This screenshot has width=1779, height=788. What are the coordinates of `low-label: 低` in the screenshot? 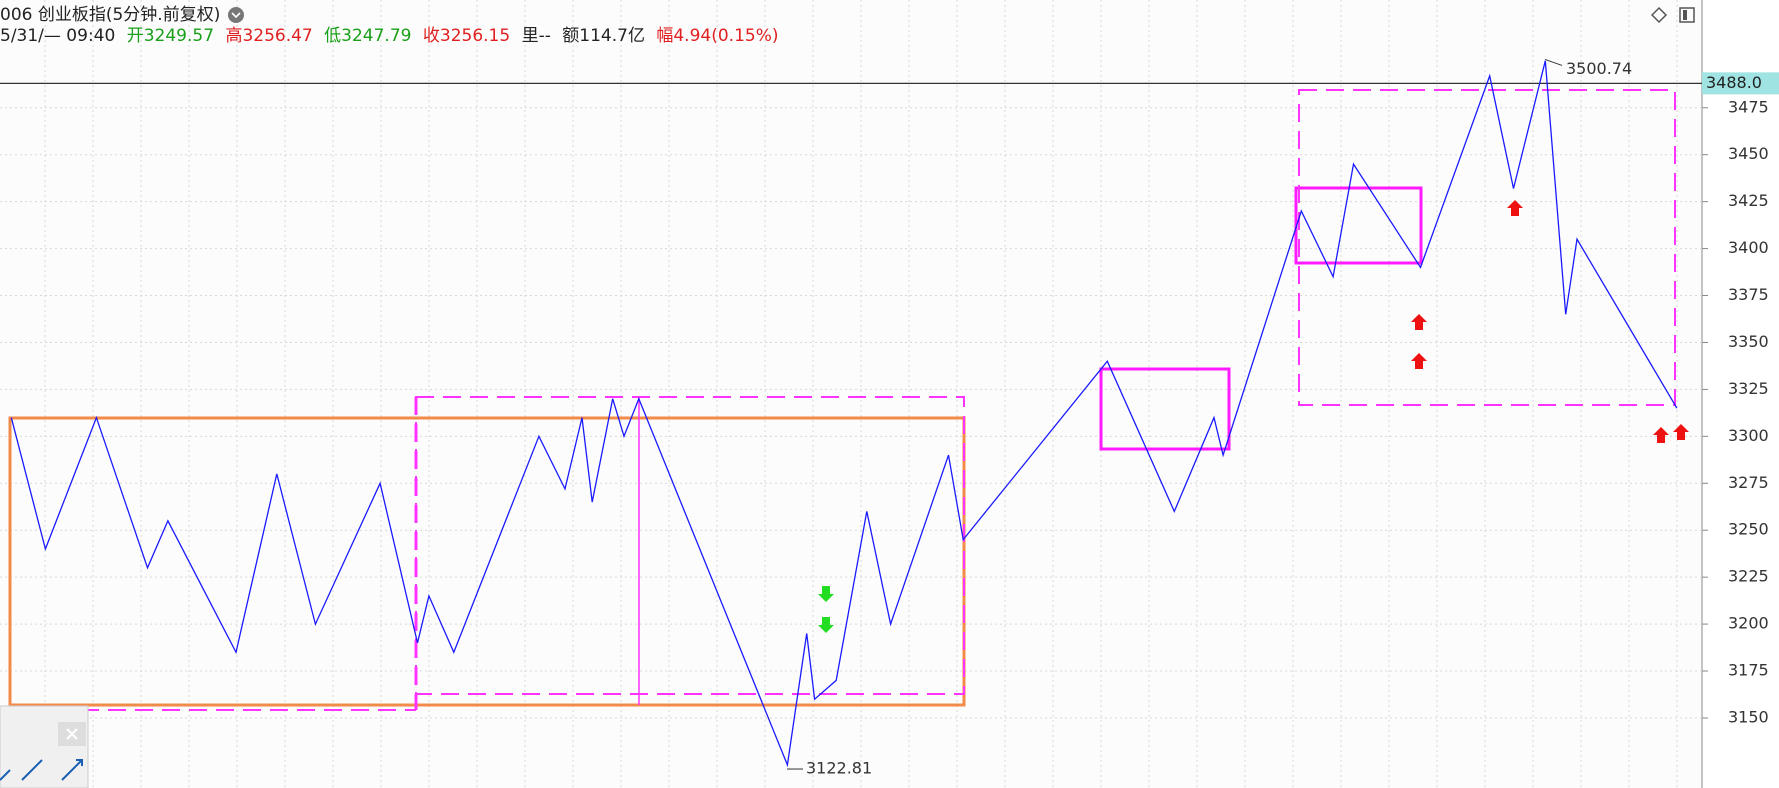 It's located at (332, 36).